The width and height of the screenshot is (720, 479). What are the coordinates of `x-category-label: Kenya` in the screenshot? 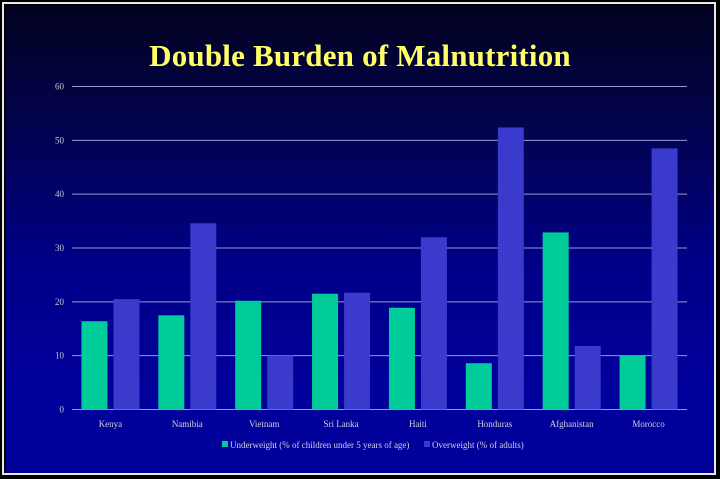 It's located at (111, 424).